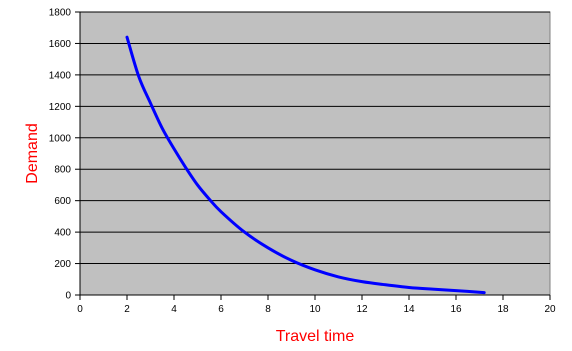 The image size is (572, 351). Describe the element at coordinates (62, 264) in the screenshot. I see `y-tick-label-200: 200` at that location.